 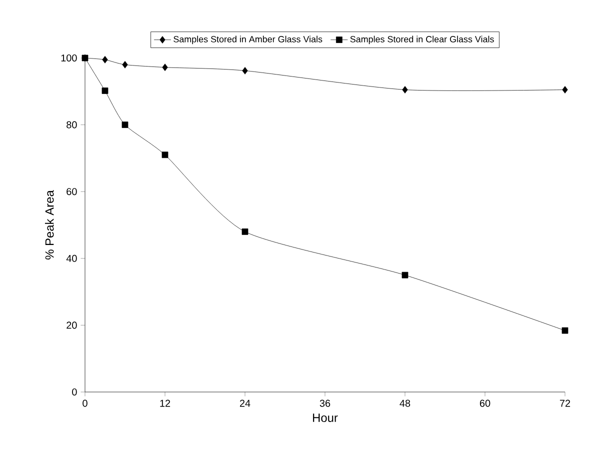 What do you see at coordinates (248, 40) in the screenshot?
I see `legend-label: Samples Stored in Amber Glass Vials` at bounding box center [248, 40].